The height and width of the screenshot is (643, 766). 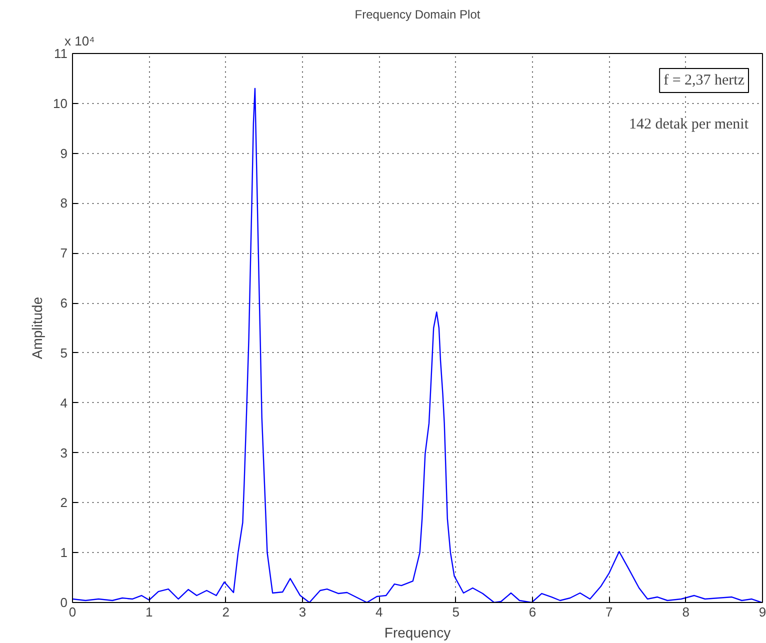 What do you see at coordinates (64, 402) in the screenshot?
I see `y-tick-label: 4` at bounding box center [64, 402].